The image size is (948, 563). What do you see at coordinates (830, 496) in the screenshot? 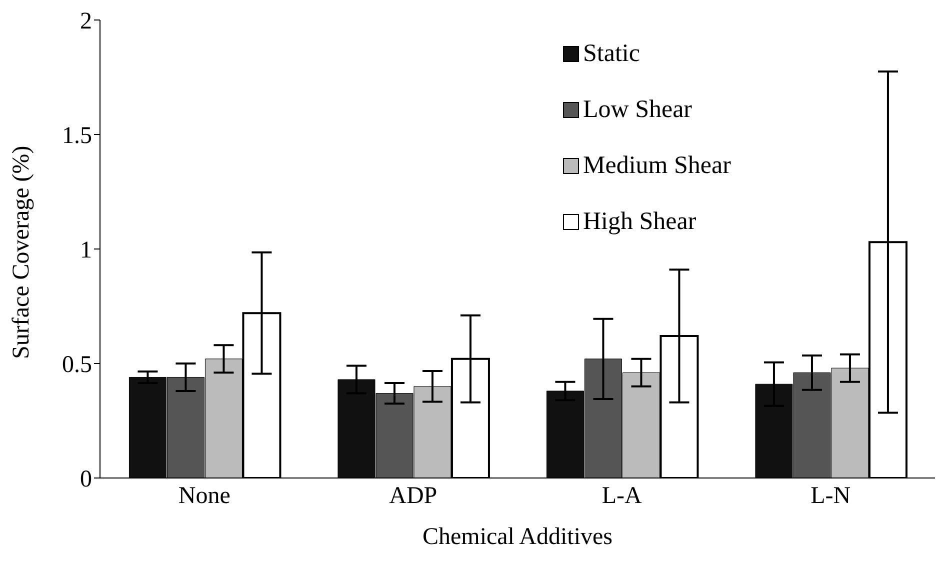
I see `x-tick-label: L-N` at bounding box center [830, 496].